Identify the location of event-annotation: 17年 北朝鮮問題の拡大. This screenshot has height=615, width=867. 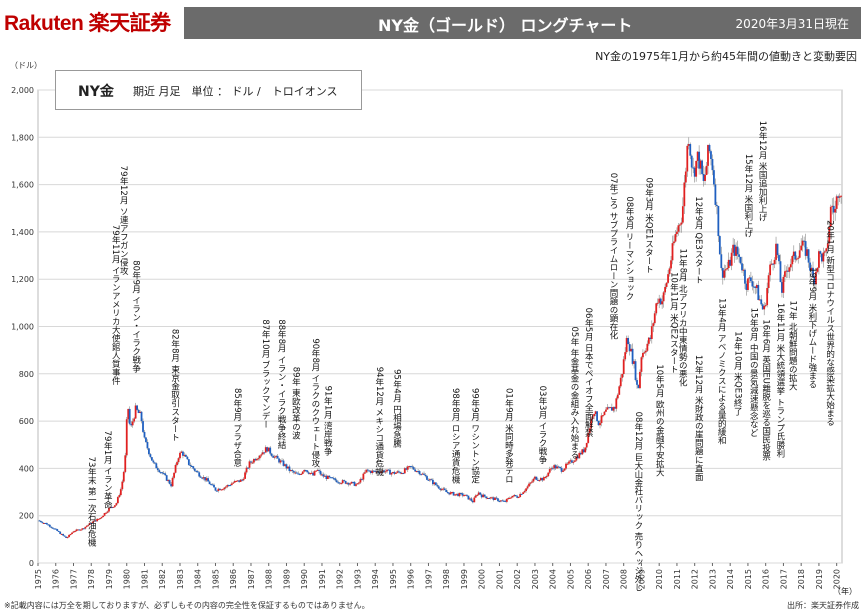
(792, 345).